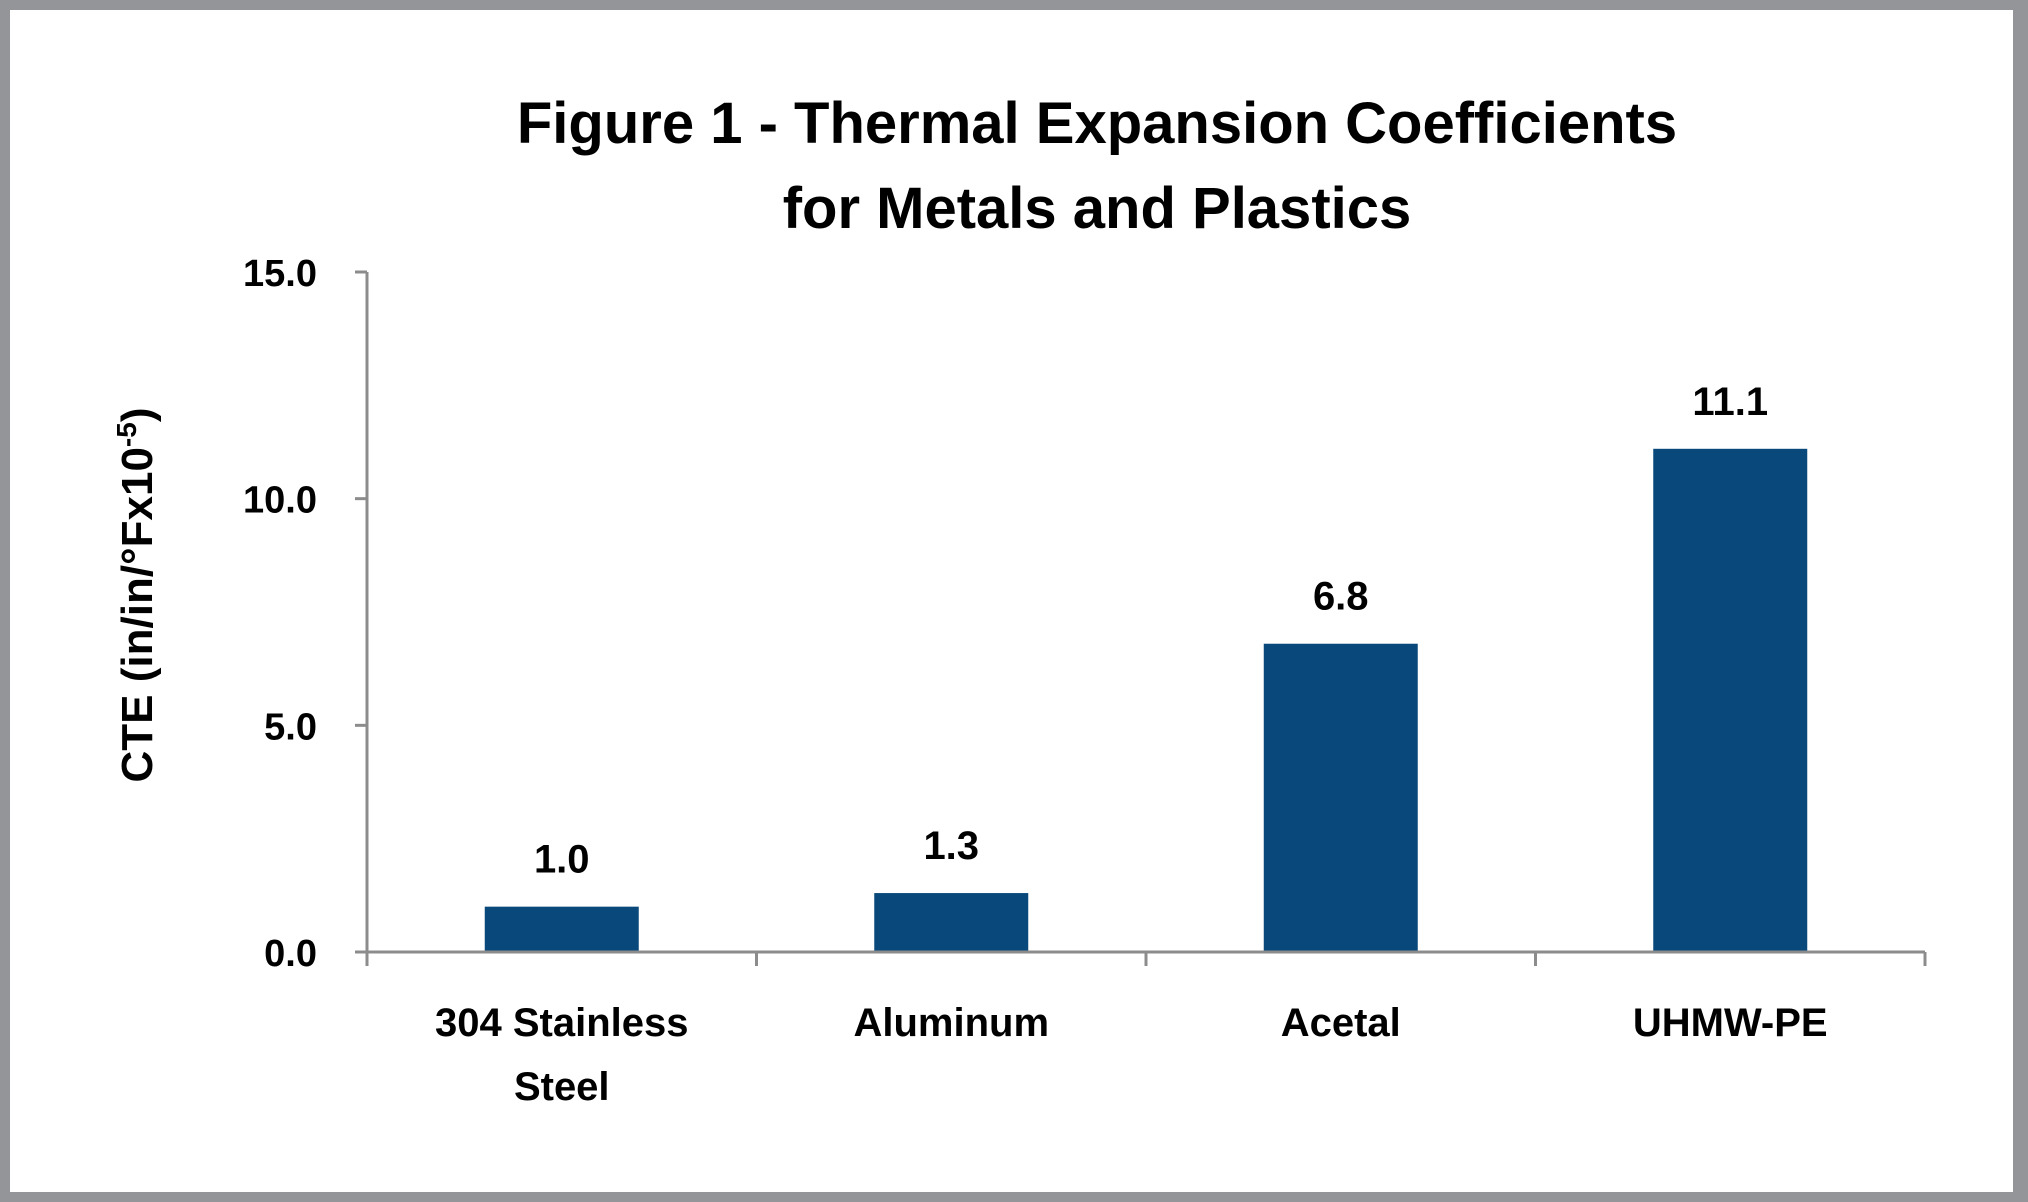 The width and height of the screenshot is (2028, 1202). I want to click on y-tick-label: 5.0, so click(290, 727).